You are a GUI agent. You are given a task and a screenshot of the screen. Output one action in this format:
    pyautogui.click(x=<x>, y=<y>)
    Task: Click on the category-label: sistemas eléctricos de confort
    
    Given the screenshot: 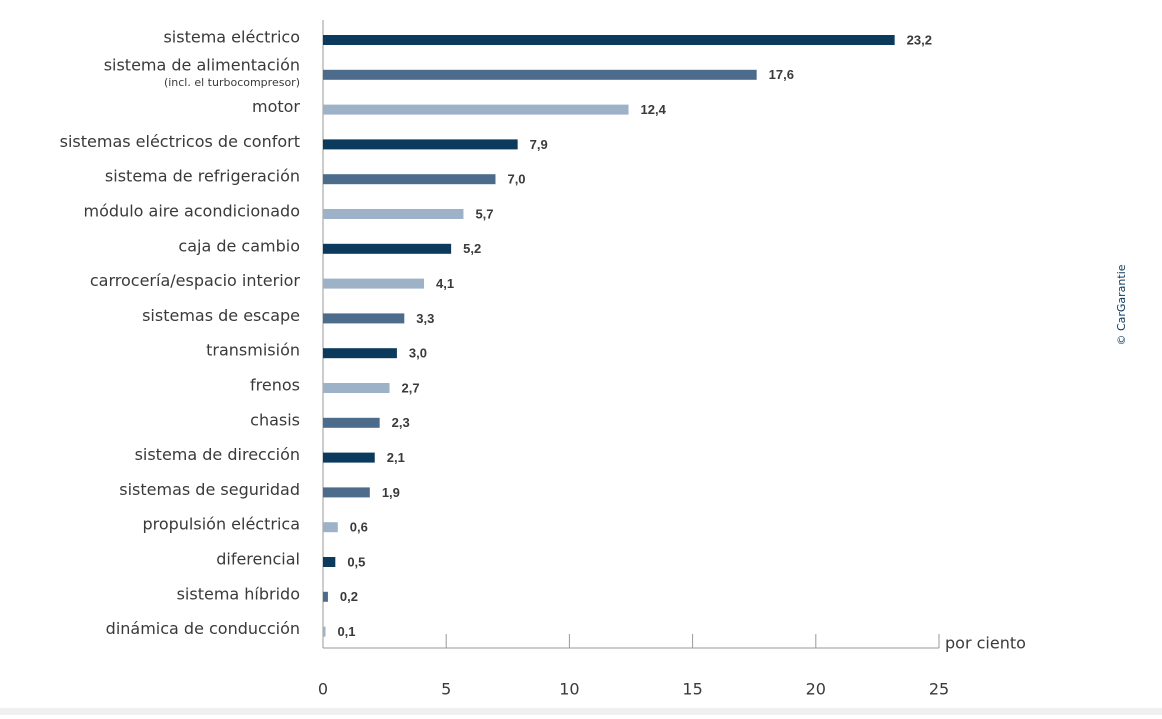 What is the action you would take?
    pyautogui.click(x=180, y=141)
    